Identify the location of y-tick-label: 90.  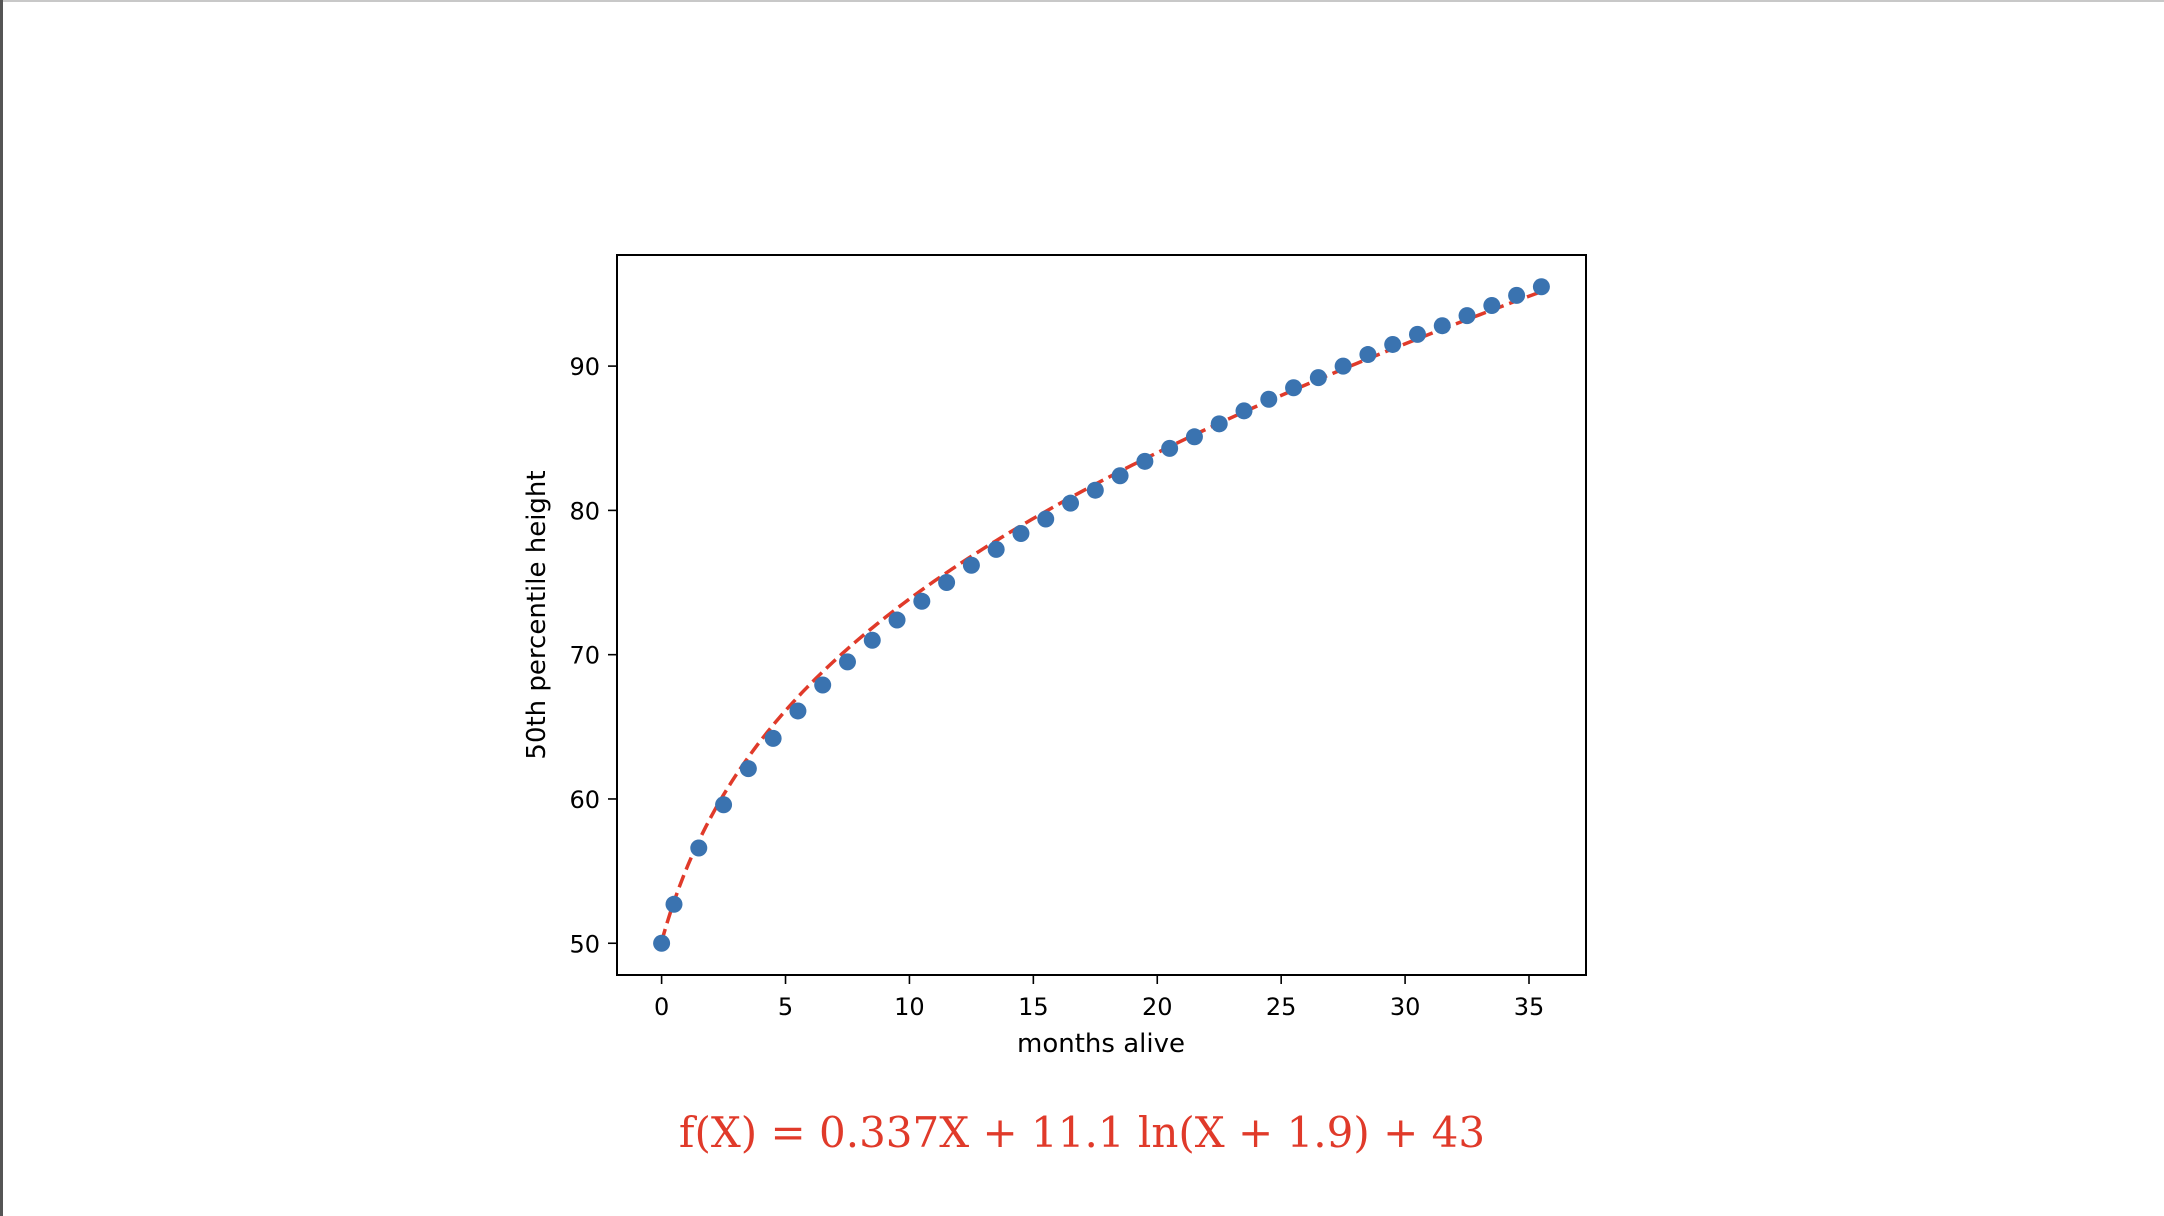
(584, 367).